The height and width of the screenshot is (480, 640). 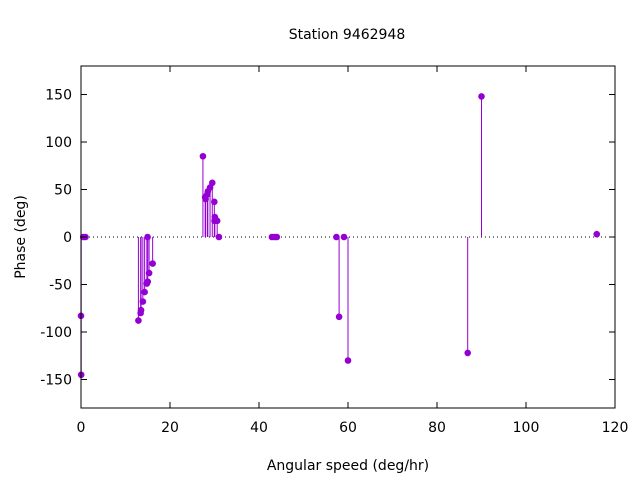 I want to click on x-tick-label: 120, so click(x=615, y=428).